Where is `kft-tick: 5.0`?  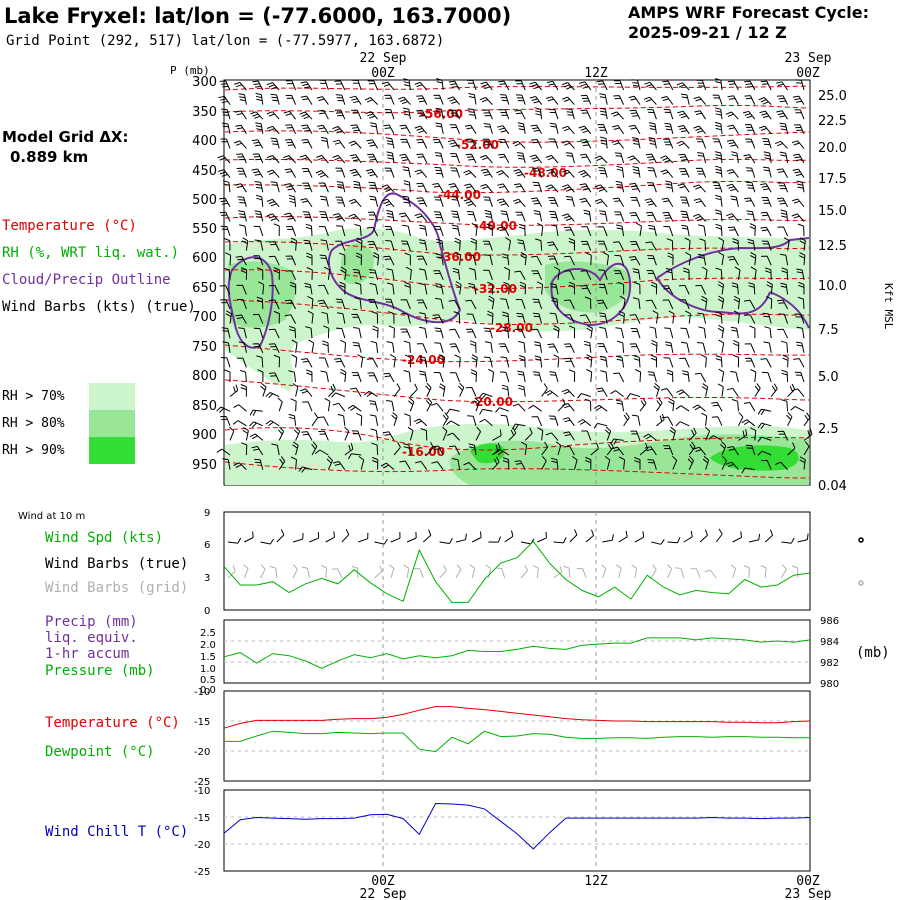
kft-tick: 5.0 is located at coordinates (828, 377).